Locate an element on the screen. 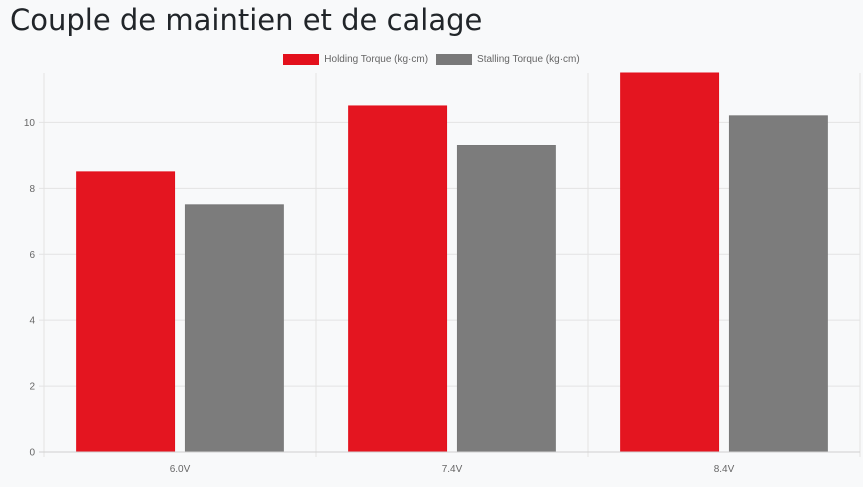  bar-stalling-8-4V is located at coordinates (778, 284).